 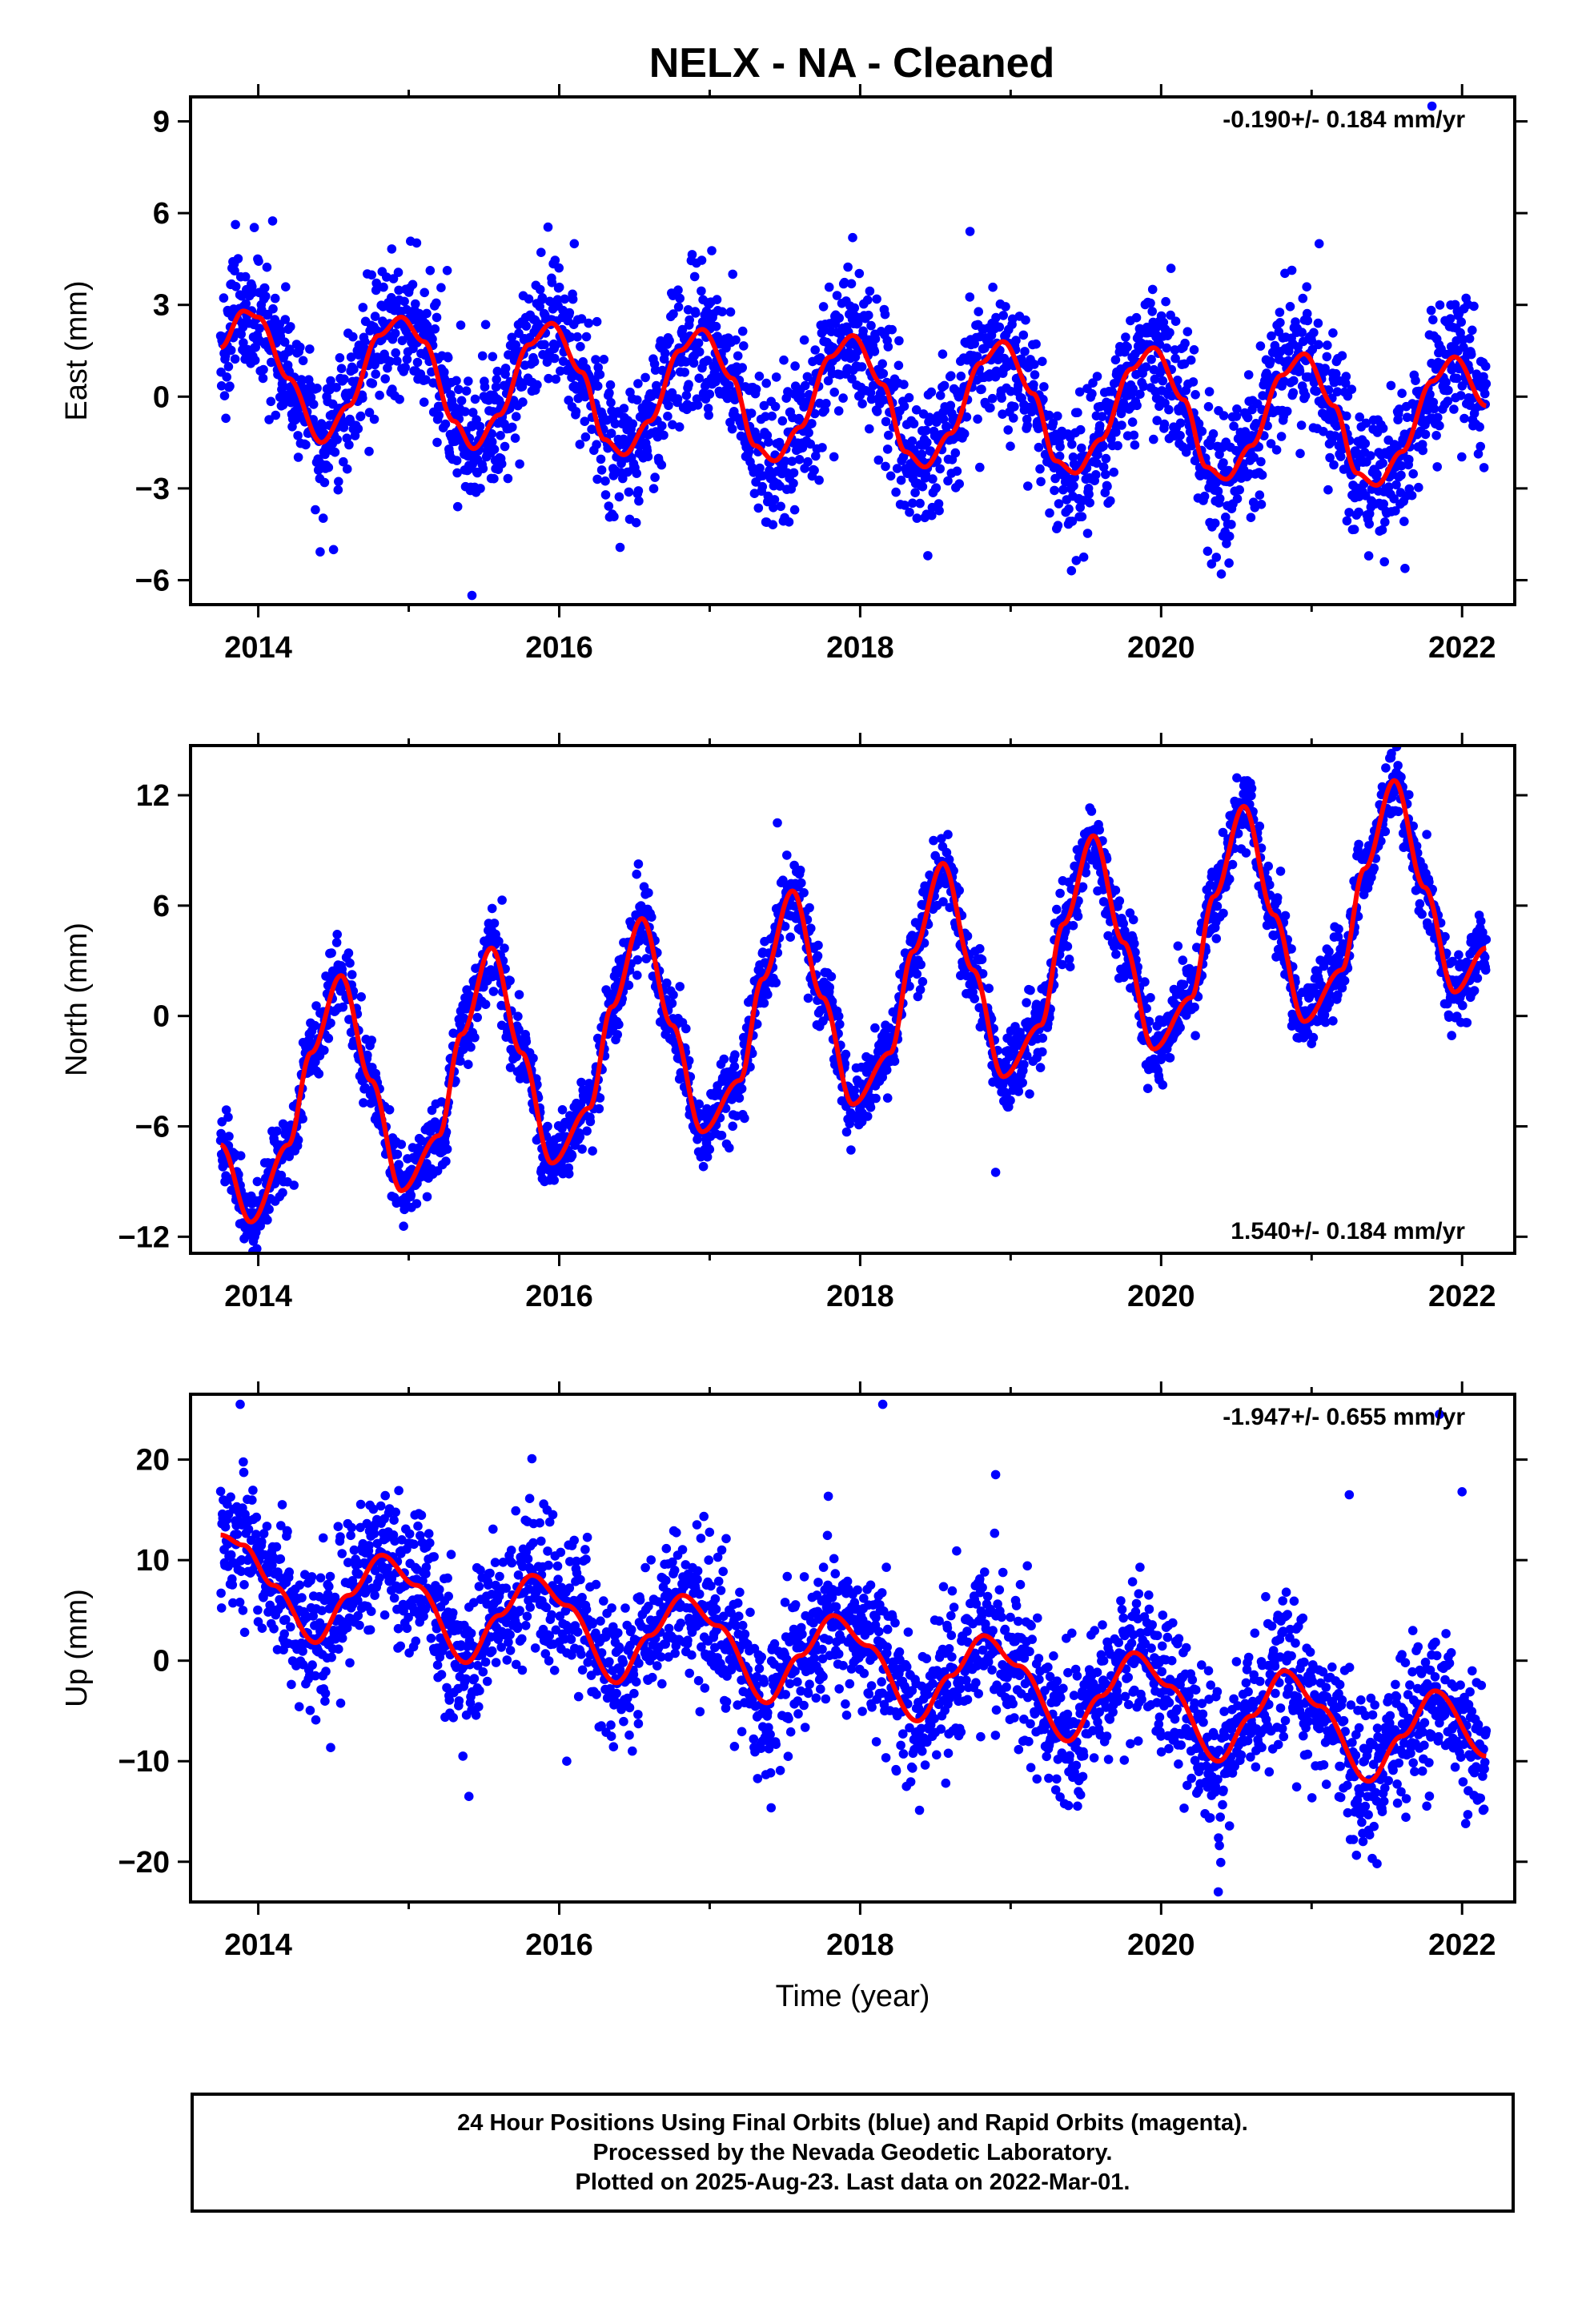 What do you see at coordinates (152, 580) in the screenshot?
I see `y-tick-label: −6` at bounding box center [152, 580].